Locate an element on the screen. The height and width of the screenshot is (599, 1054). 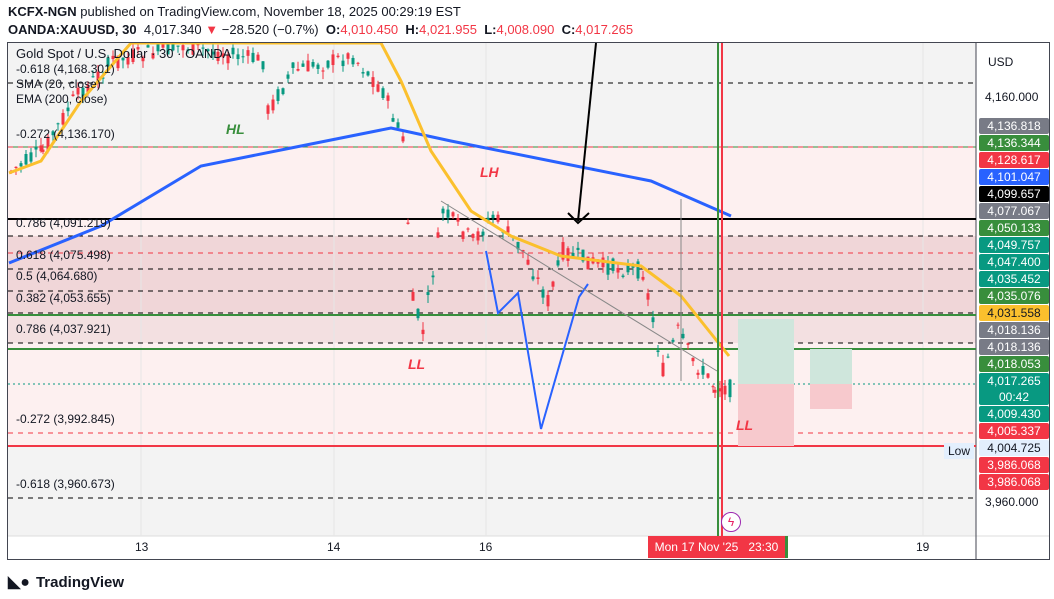
price-label: 4,005.337 is located at coordinates (1014, 431).